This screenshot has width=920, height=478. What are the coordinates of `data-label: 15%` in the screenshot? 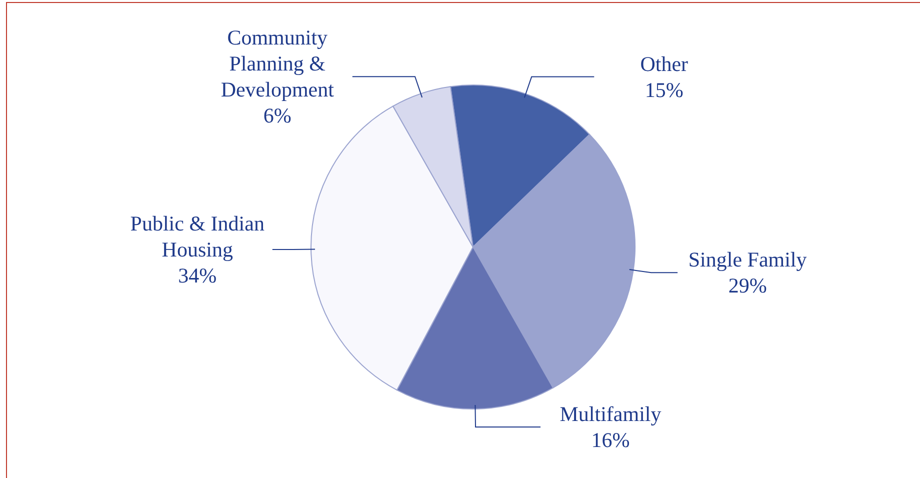 It's located at (664, 90).